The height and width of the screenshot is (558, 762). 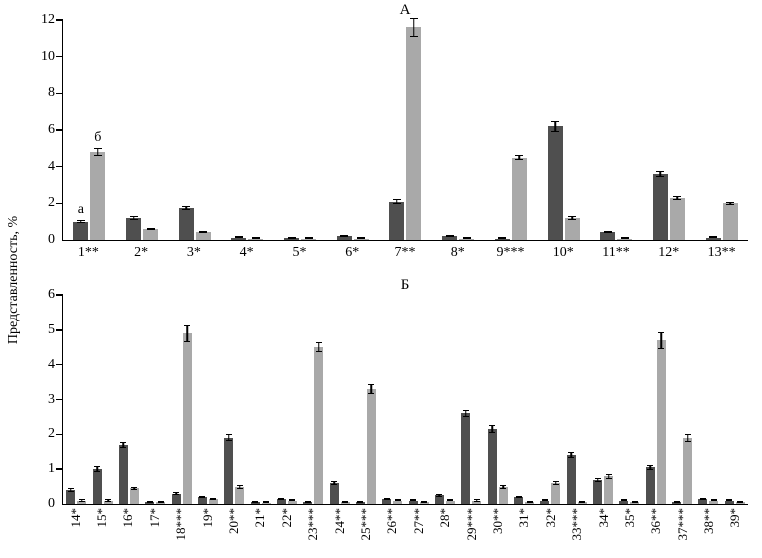 What do you see at coordinates (405, 252) in the screenshot?
I see `x-tick-cell: 7**` at bounding box center [405, 252].